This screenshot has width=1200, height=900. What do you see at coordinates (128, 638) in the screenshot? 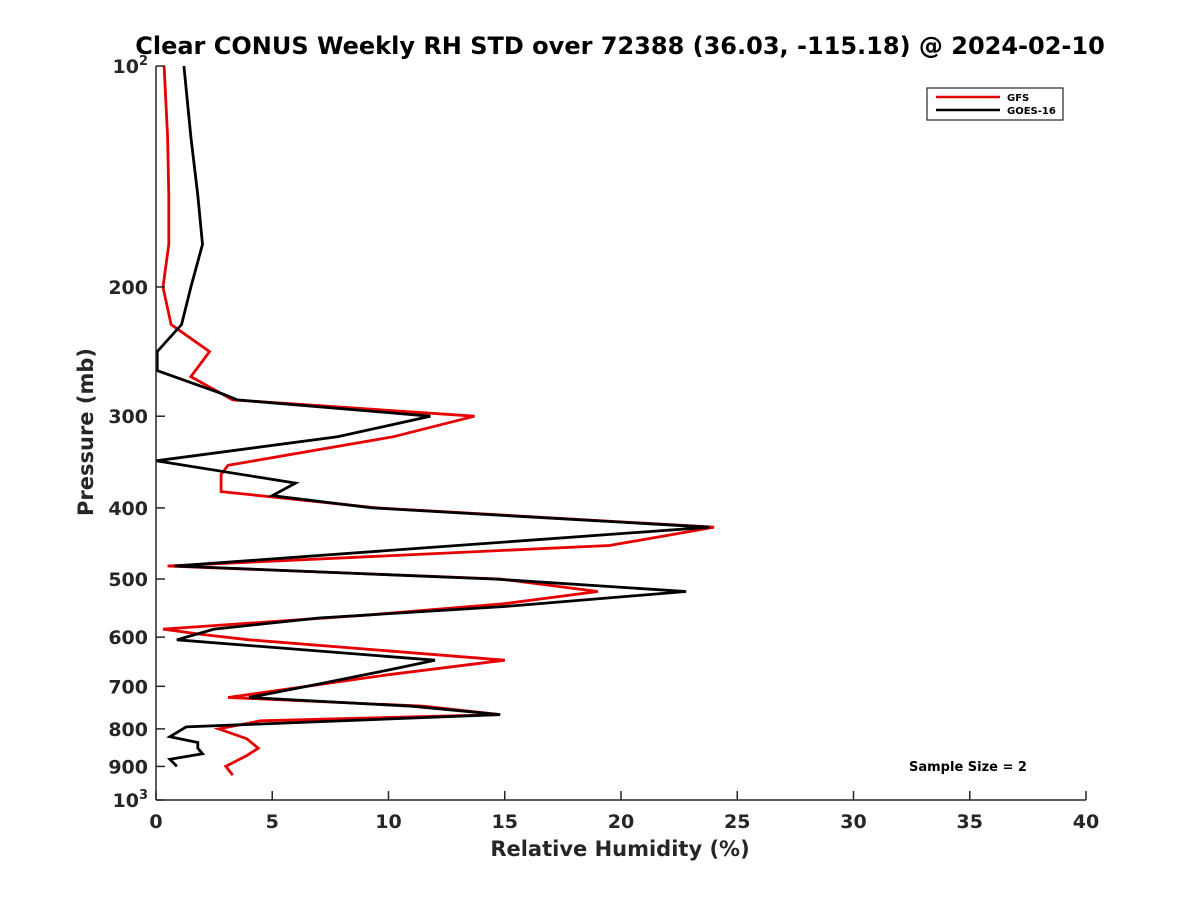
I see `y-tick-label: 600` at bounding box center [128, 638].